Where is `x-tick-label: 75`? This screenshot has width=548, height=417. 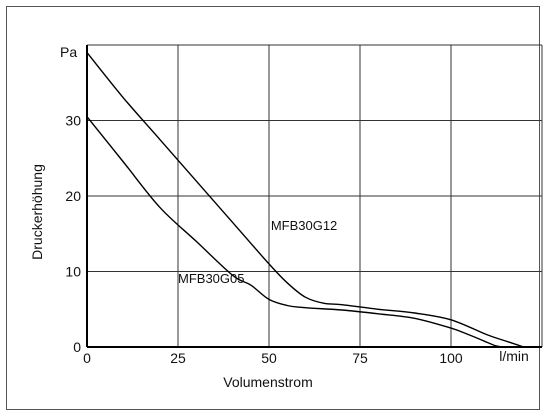
x-tick-label: 75 is located at coordinates (360, 358).